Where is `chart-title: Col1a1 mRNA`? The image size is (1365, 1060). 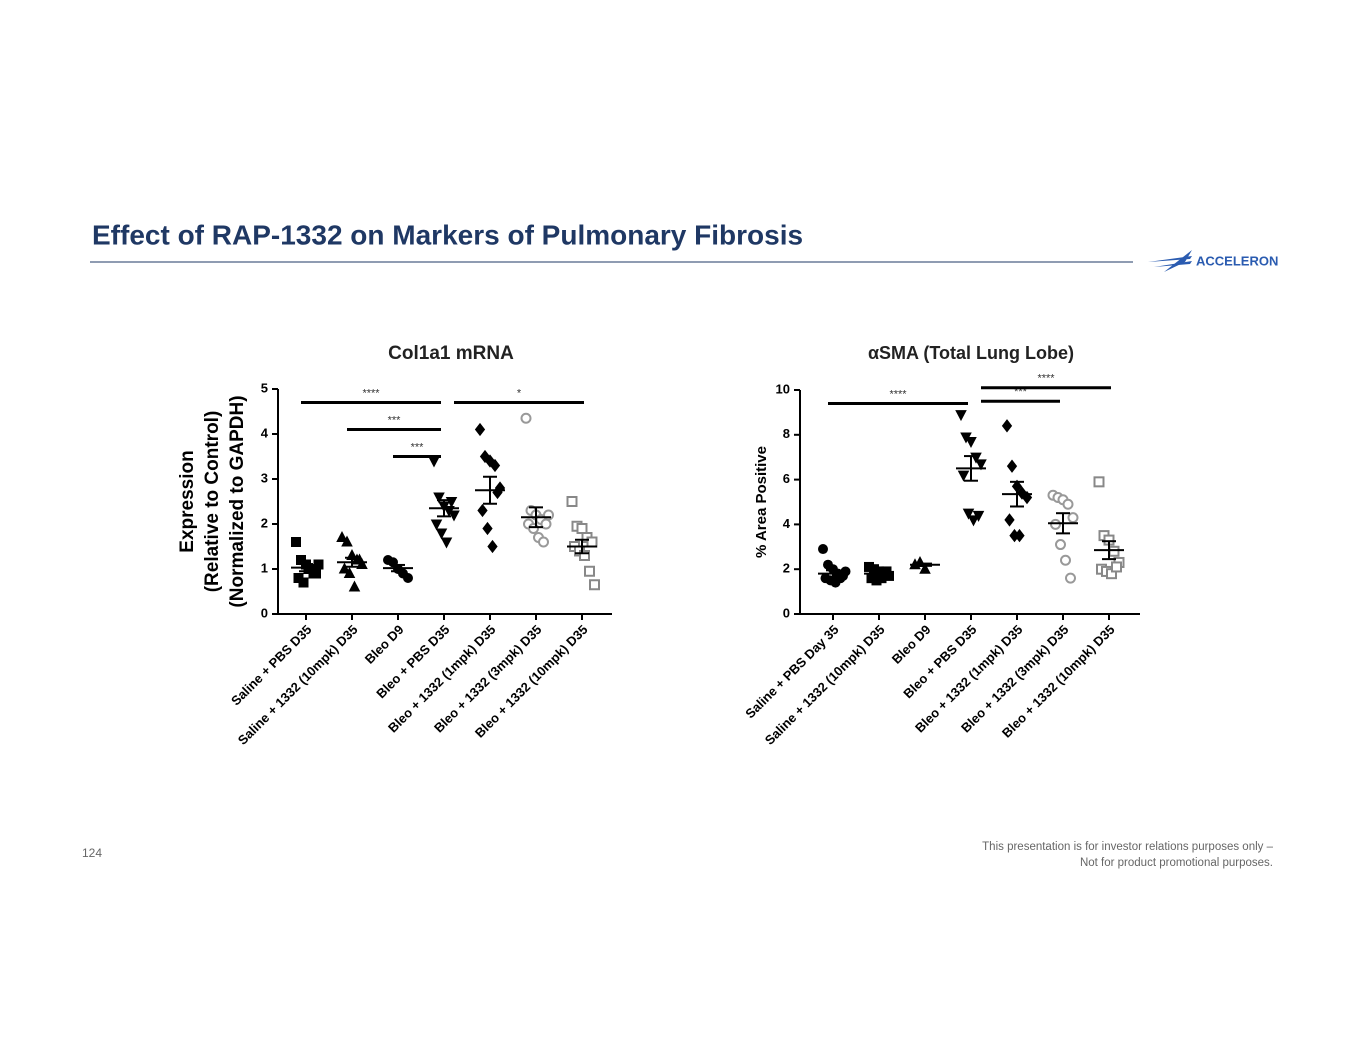 chart-title: Col1a1 mRNA is located at coordinates (451, 353).